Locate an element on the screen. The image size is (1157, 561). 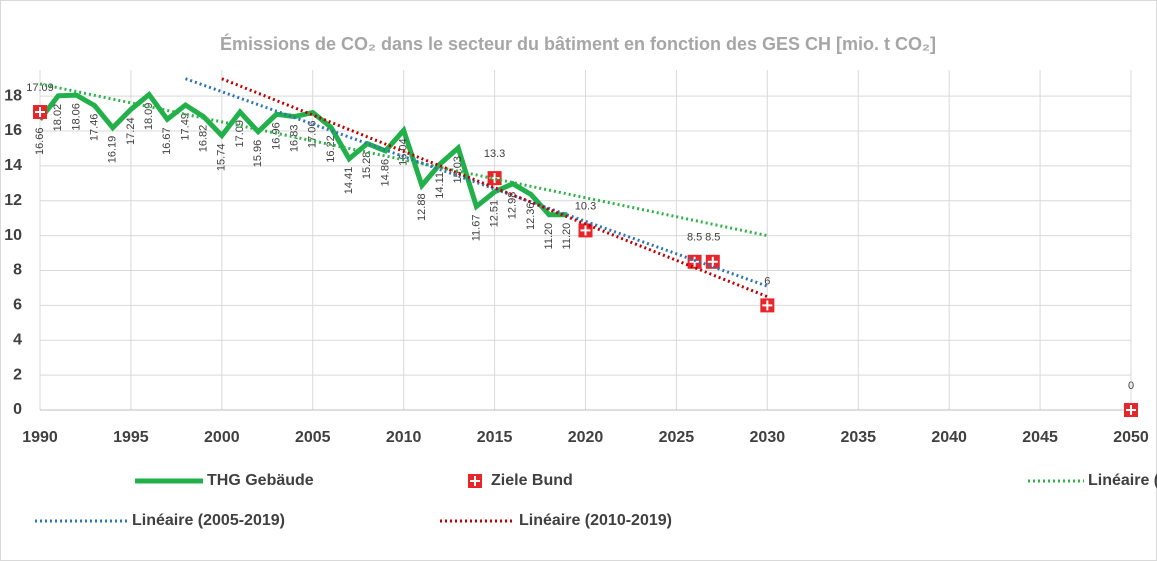
data-label: 16.82 is located at coordinates (204, 139).